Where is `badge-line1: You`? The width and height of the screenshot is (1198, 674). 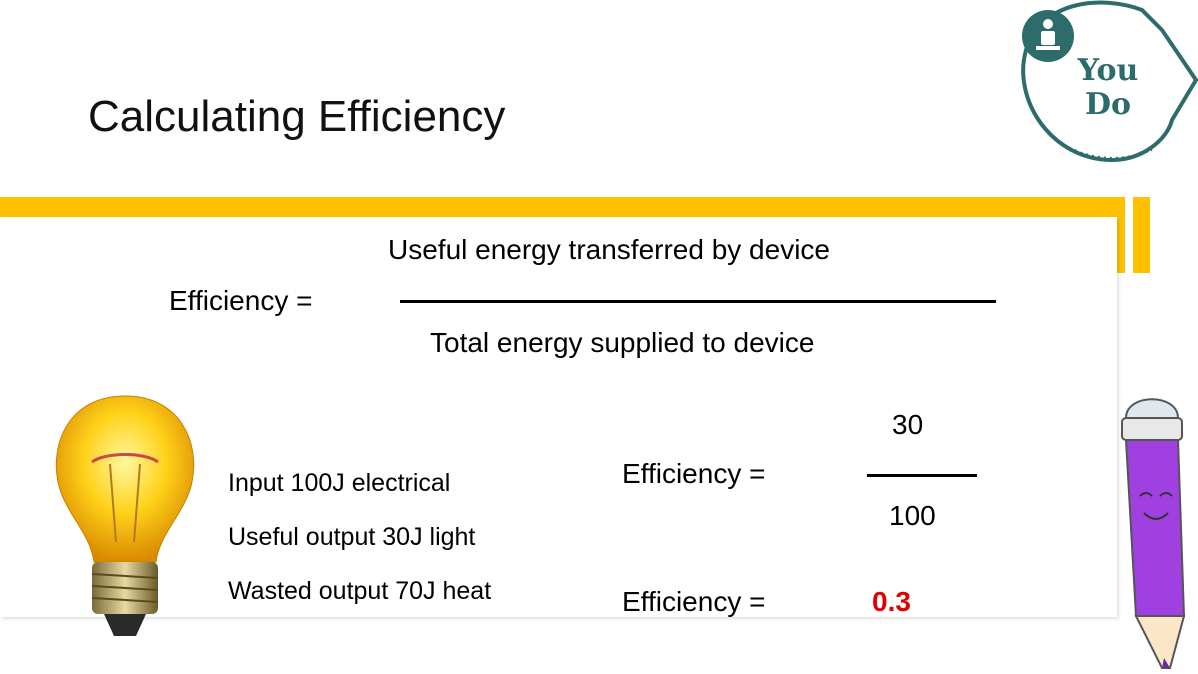 badge-line1: You is located at coordinates (1108, 70).